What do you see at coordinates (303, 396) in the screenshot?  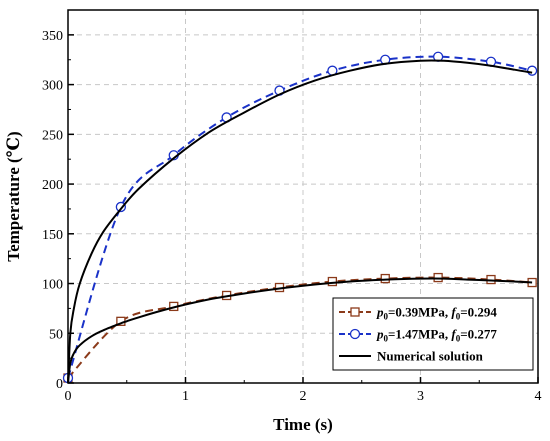 I see `x-tick-label: 2` at bounding box center [303, 396].